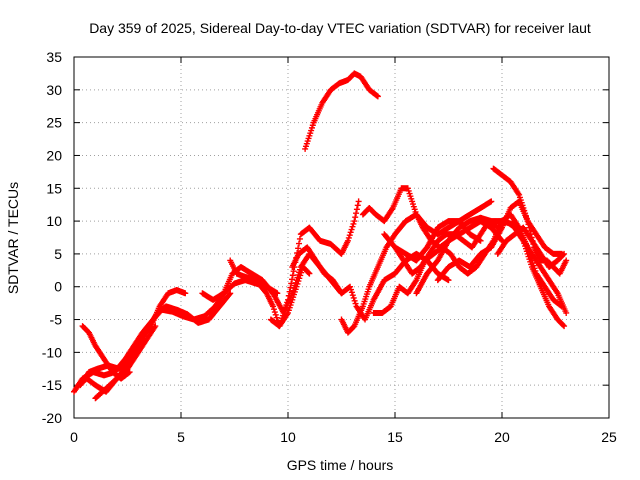 This screenshot has width=640, height=480. I want to click on y-tick-label: -10, so click(52, 352).